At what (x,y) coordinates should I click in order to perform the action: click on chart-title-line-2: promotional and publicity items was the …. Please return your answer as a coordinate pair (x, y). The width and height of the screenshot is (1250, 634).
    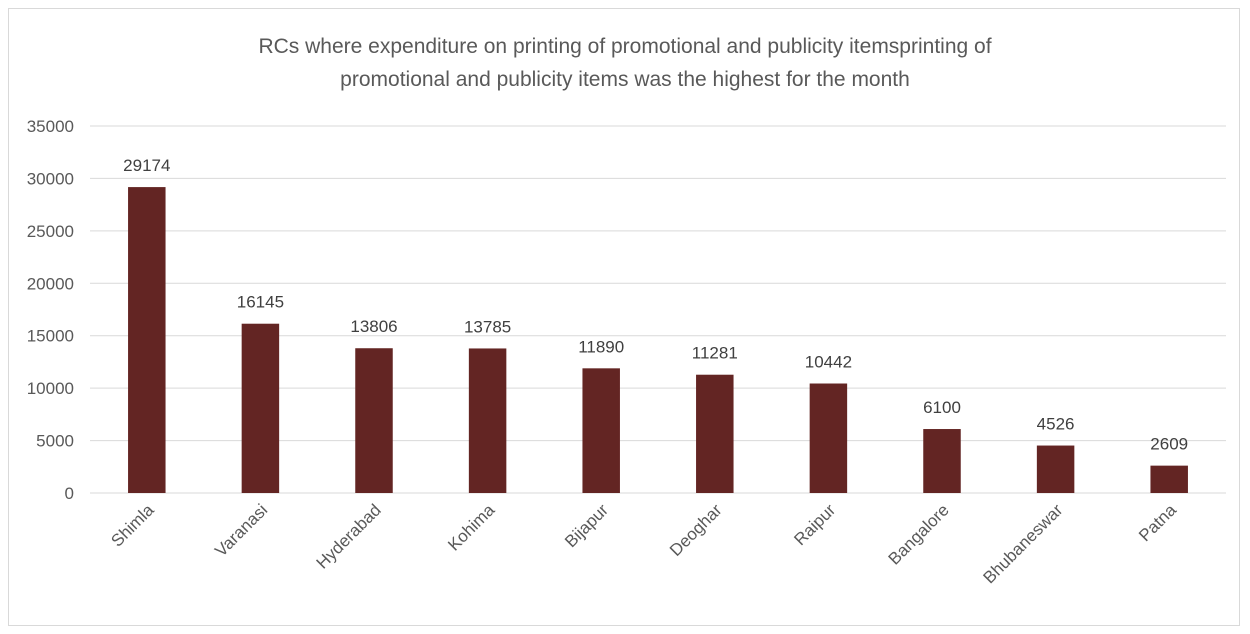
    Looking at the image, I should click on (625, 79).